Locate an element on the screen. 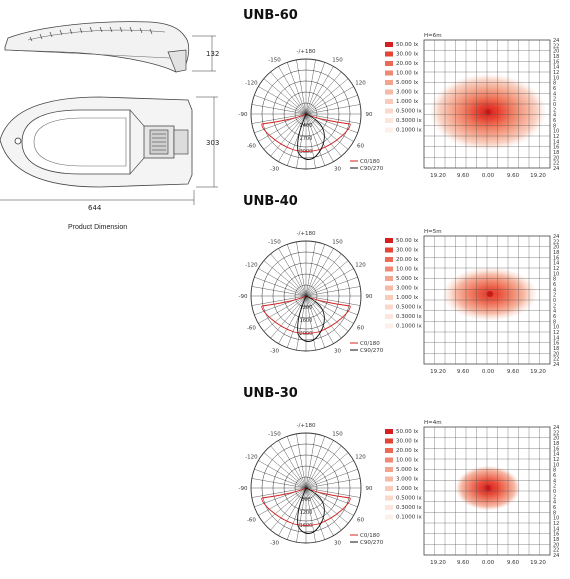 The height and width of the screenshot is (579, 570). grid-y-label: 4 is located at coordinates (554, 312).